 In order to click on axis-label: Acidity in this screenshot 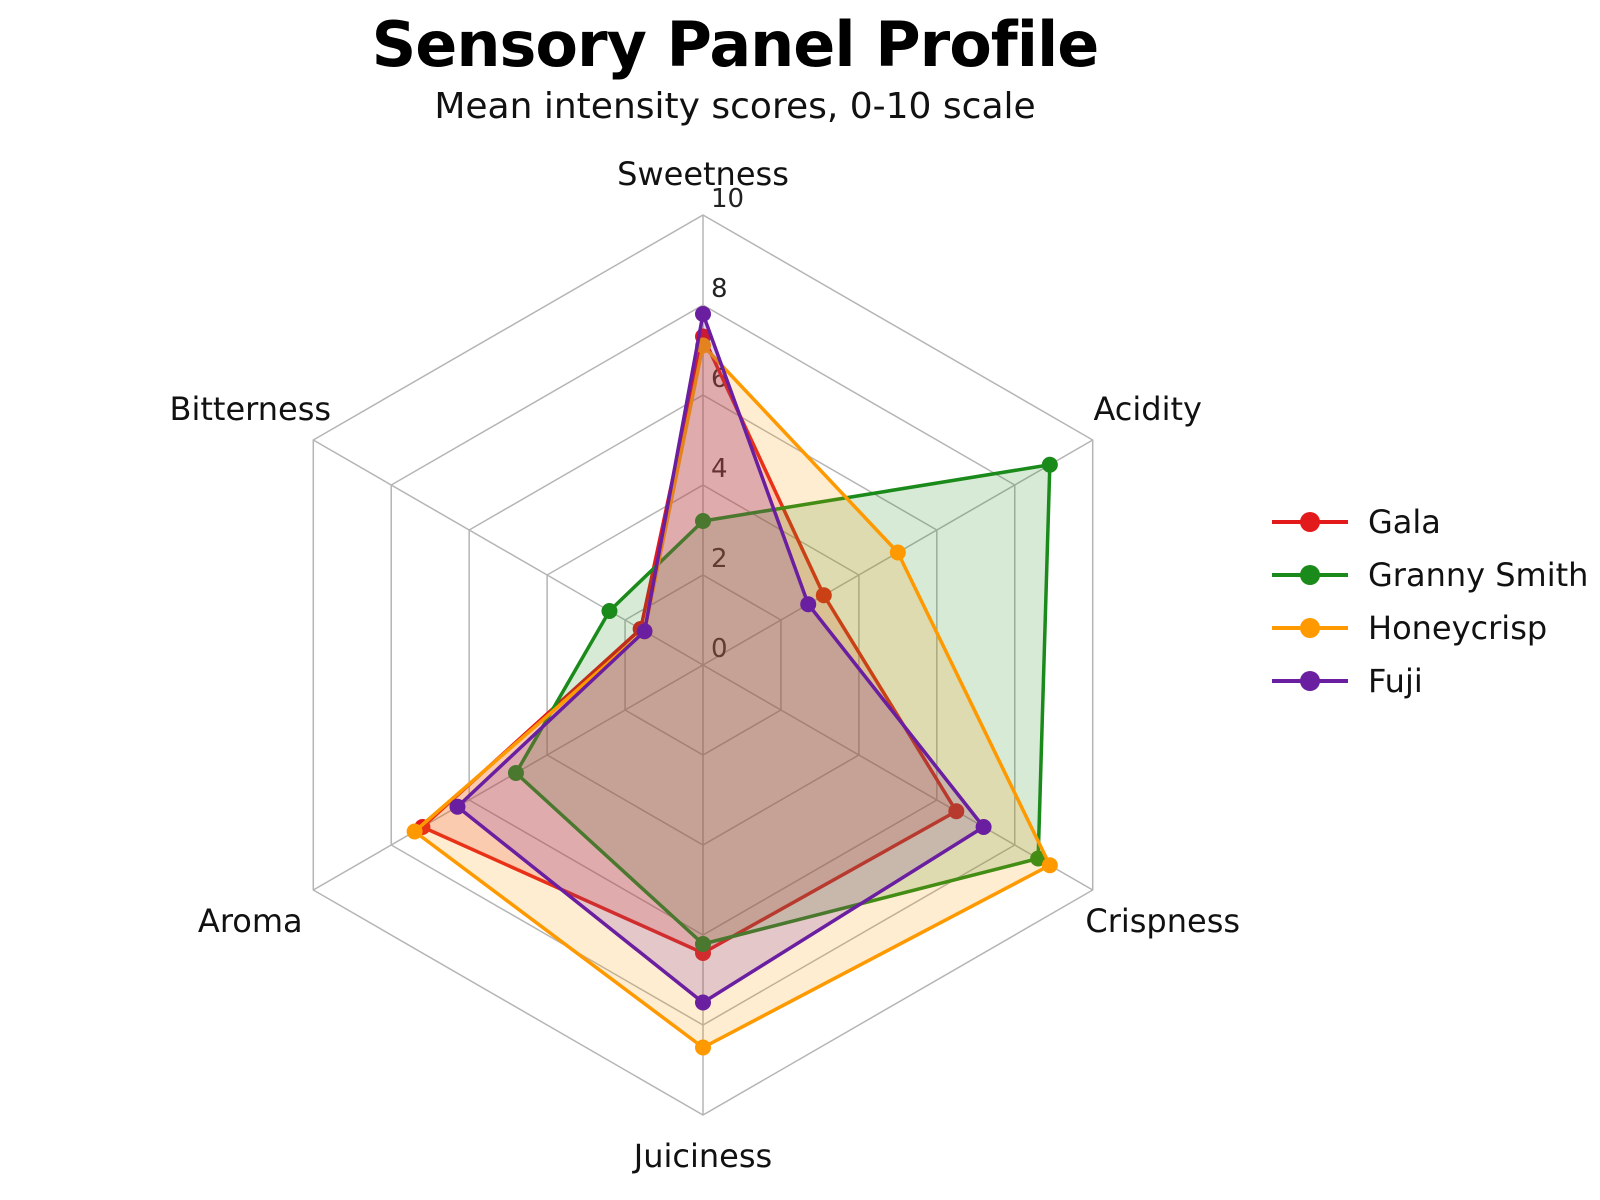, I will do `click(1147, 409)`.